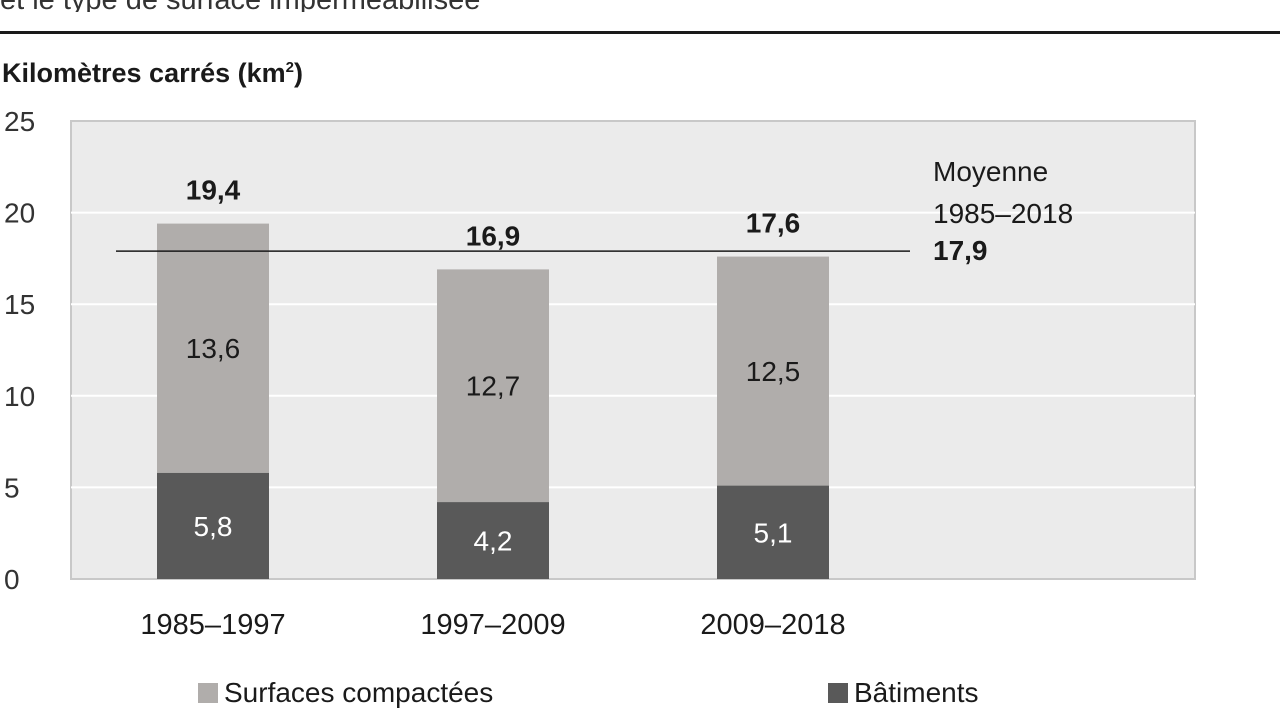 This screenshot has height=720, width=1280. I want to click on data-label: 4,2, so click(493, 541).